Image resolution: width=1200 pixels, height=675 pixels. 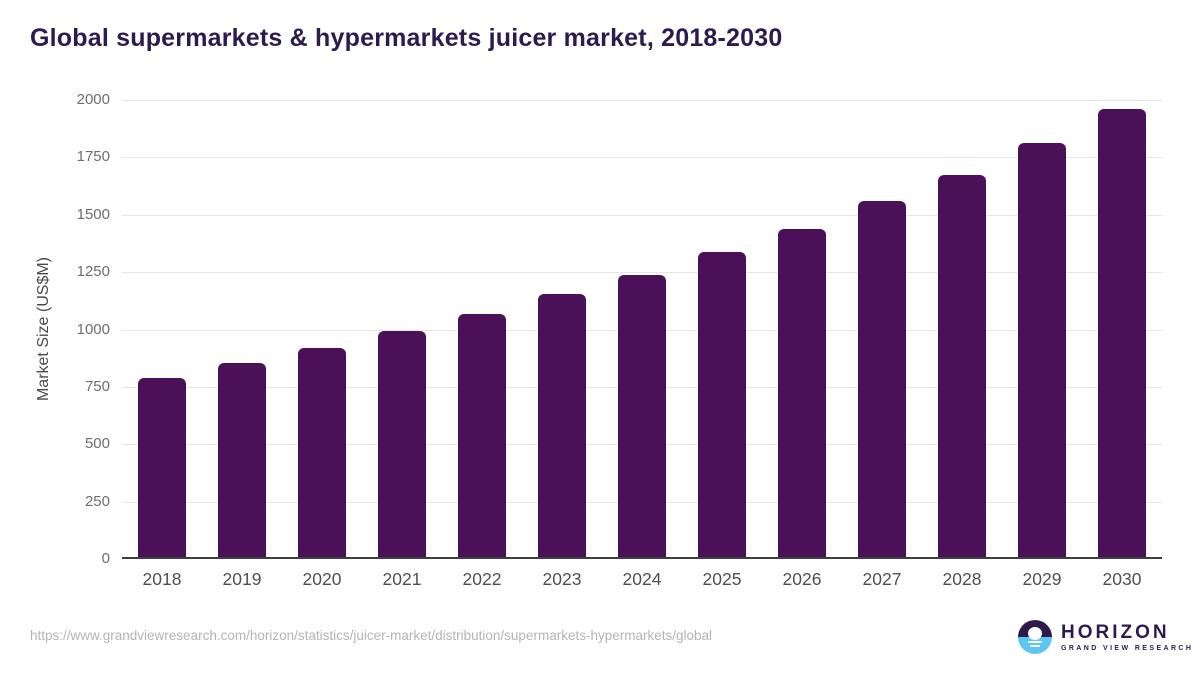 I want to click on gridline-2000, so click(x=642, y=100).